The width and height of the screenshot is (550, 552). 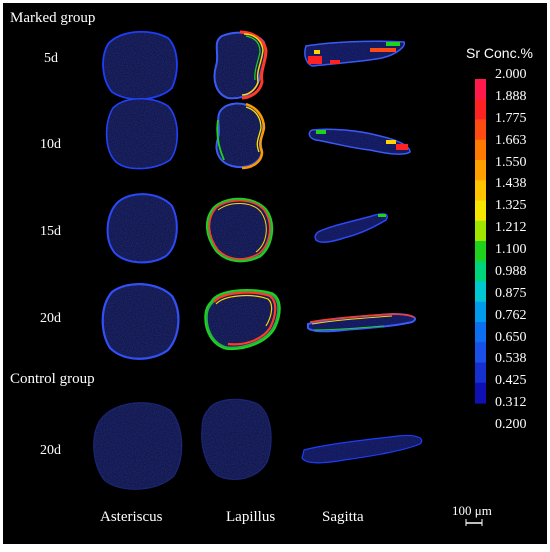 I want to click on colorbar-tick-label: 1.888, so click(x=511, y=96).